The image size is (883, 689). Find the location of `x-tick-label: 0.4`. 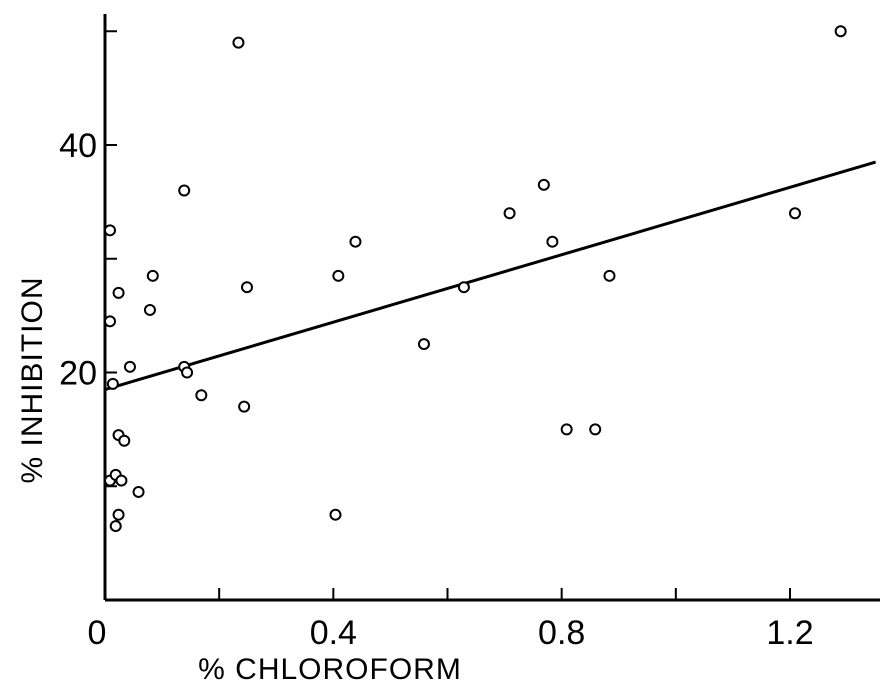

x-tick-label: 0.4 is located at coordinates (333, 633).